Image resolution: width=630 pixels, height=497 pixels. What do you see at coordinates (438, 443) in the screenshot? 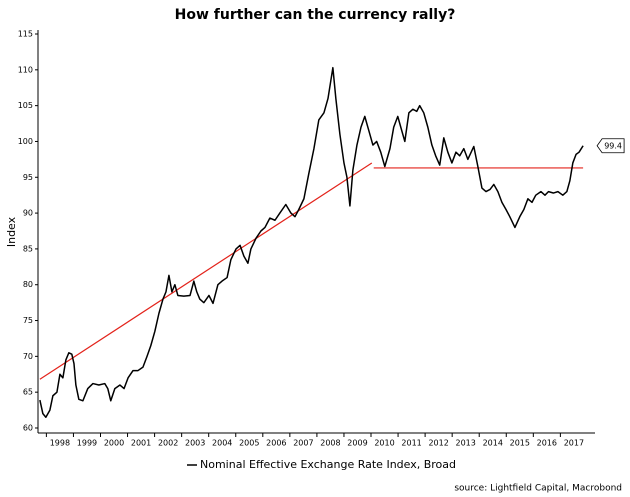
I see `x-tick-label: 2012` at bounding box center [438, 443].